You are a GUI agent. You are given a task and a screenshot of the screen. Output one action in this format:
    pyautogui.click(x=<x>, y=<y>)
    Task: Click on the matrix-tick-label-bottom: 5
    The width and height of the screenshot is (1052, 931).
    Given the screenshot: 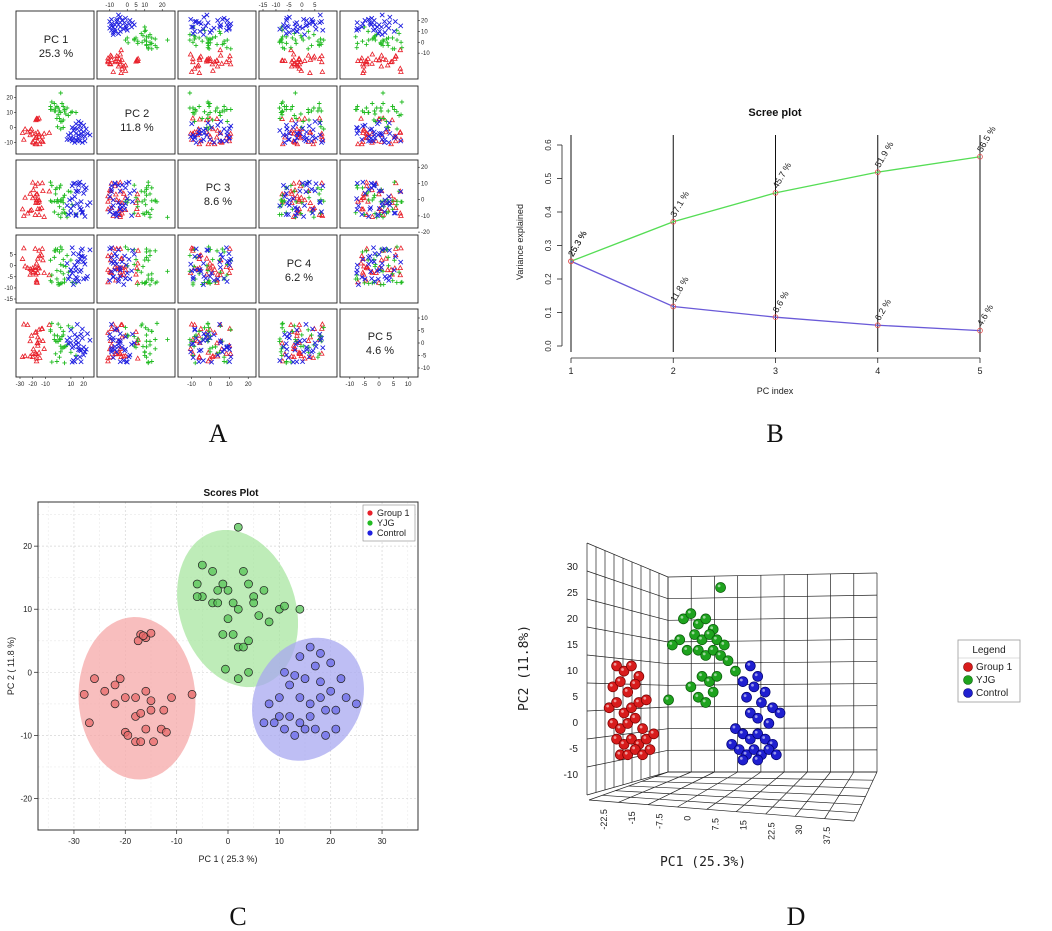 What is the action you would take?
    pyautogui.click(x=394, y=385)
    